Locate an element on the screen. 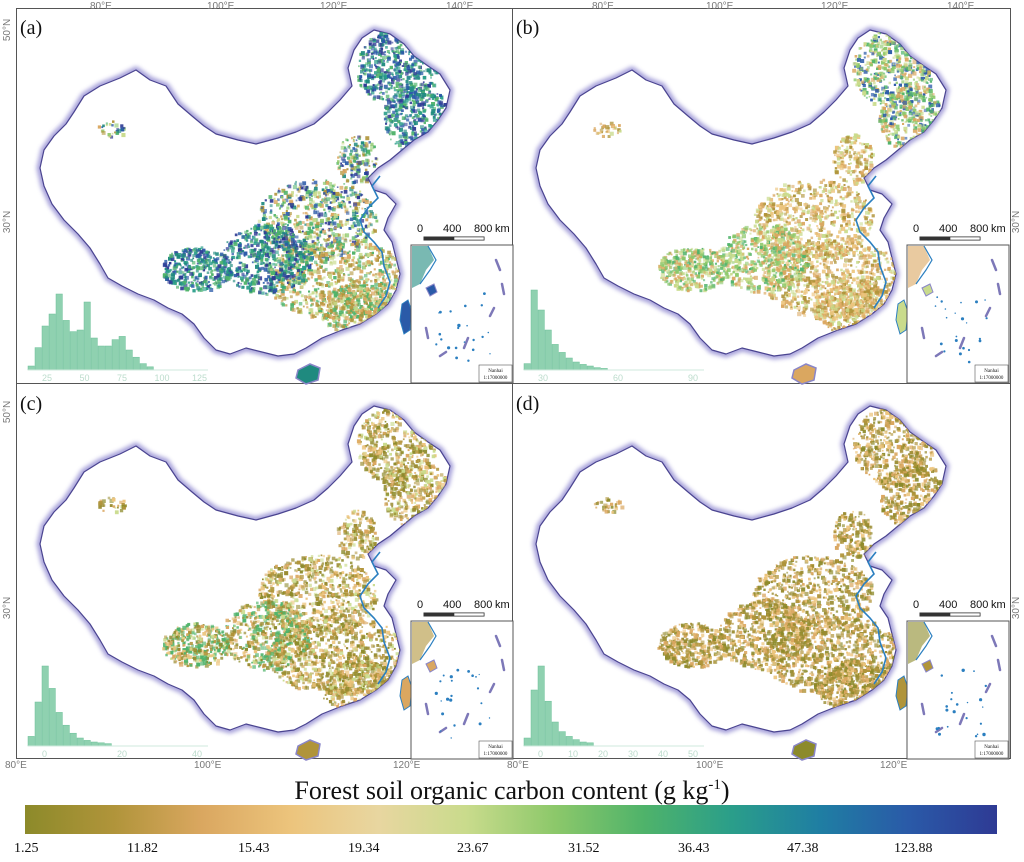  colorbar-tick-label: 11.82 is located at coordinates (142, 848).